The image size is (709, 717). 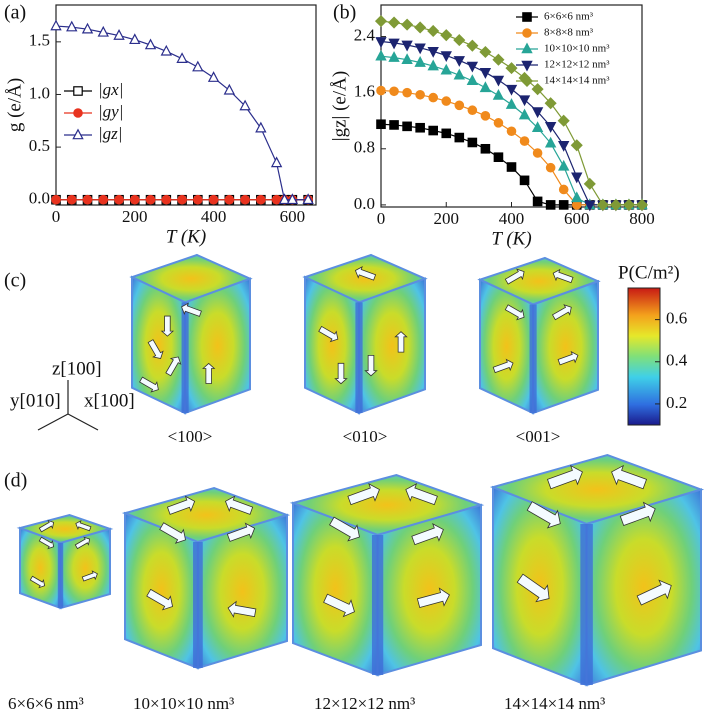 I want to click on plot-frame, so click(x=186, y=105).